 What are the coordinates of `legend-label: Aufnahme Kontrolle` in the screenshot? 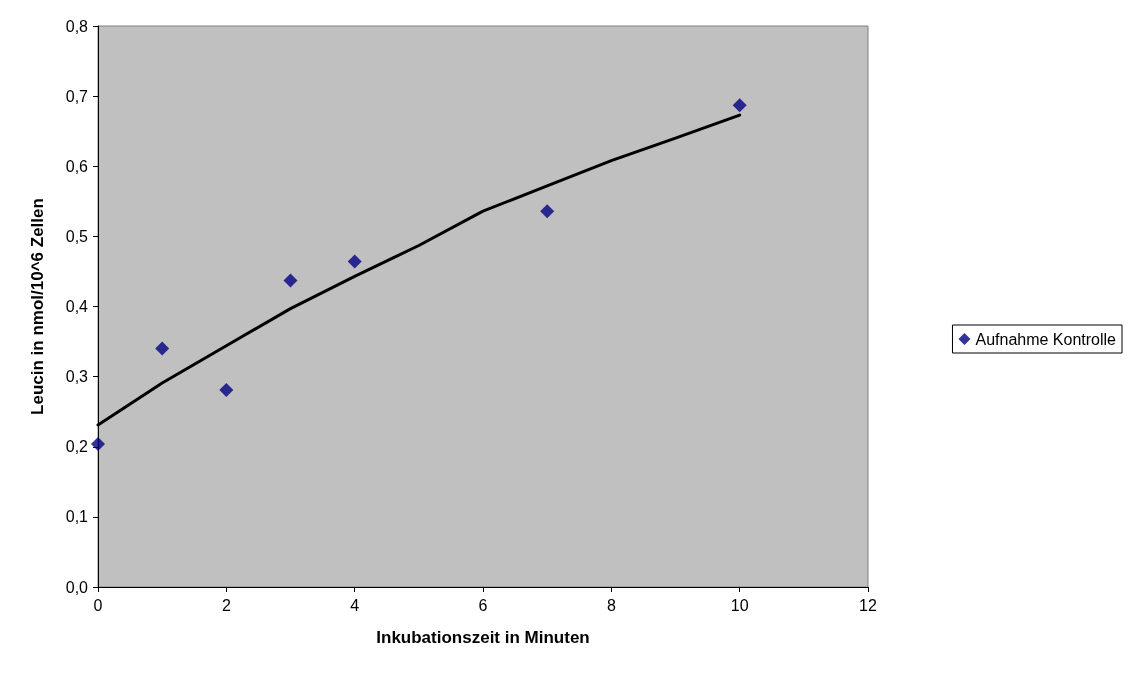 It's located at (1046, 339).